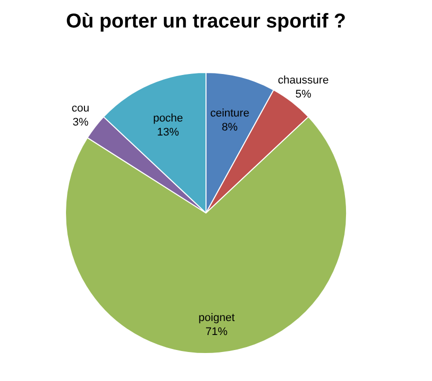  I want to click on slice-label: poignet, so click(216, 318).